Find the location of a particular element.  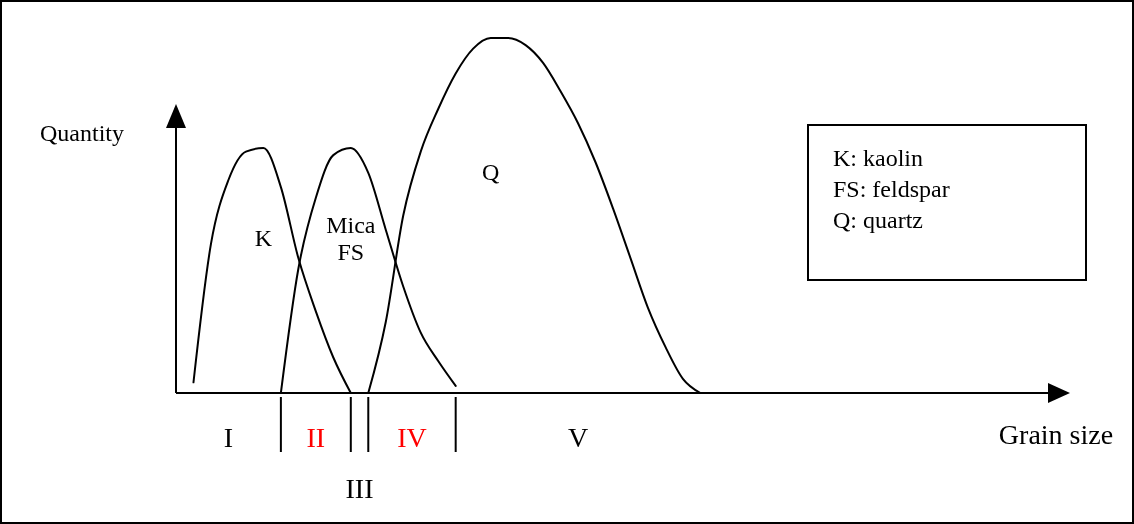

series-label: K is located at coordinates (263, 238).